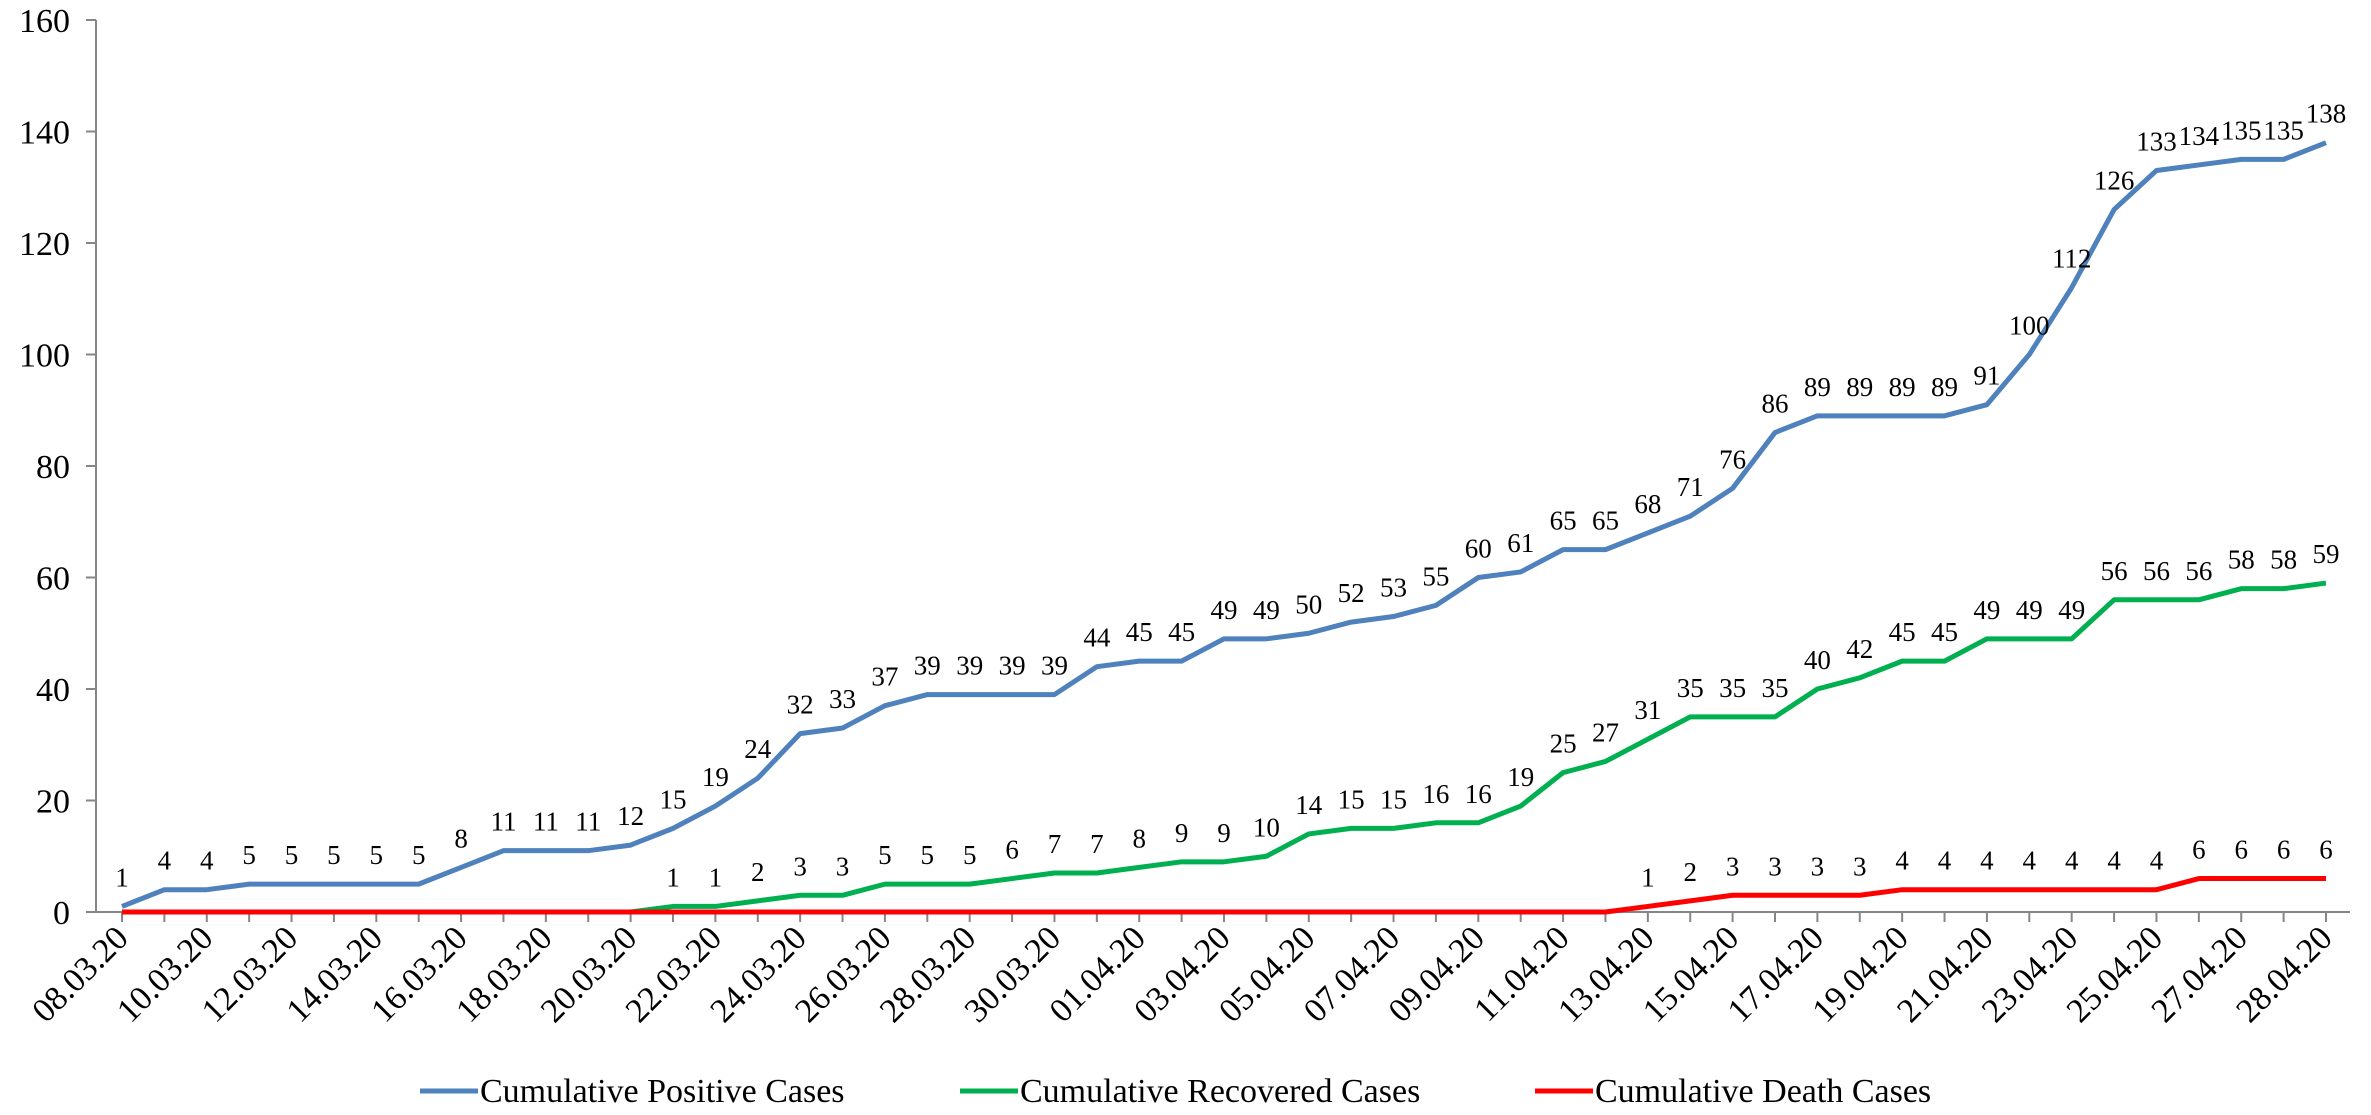 Image resolution: width=2371 pixels, height=1115 pixels. What do you see at coordinates (1563, 521) in the screenshot?
I see `data-label: 65` at bounding box center [1563, 521].